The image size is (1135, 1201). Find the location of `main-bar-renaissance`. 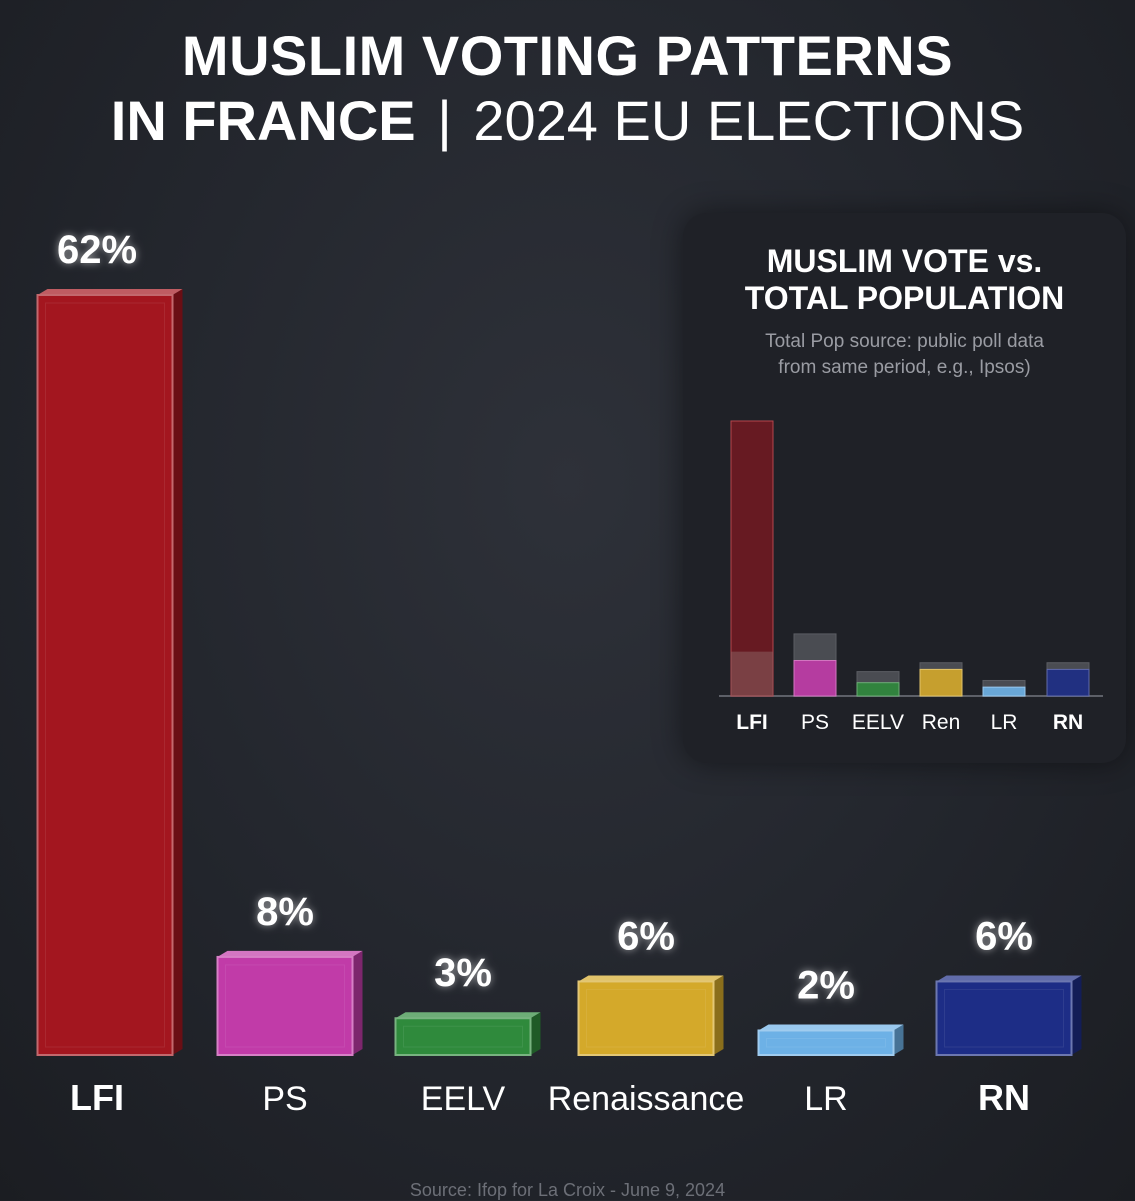

main-bar-renaissance is located at coordinates (650, 1015).